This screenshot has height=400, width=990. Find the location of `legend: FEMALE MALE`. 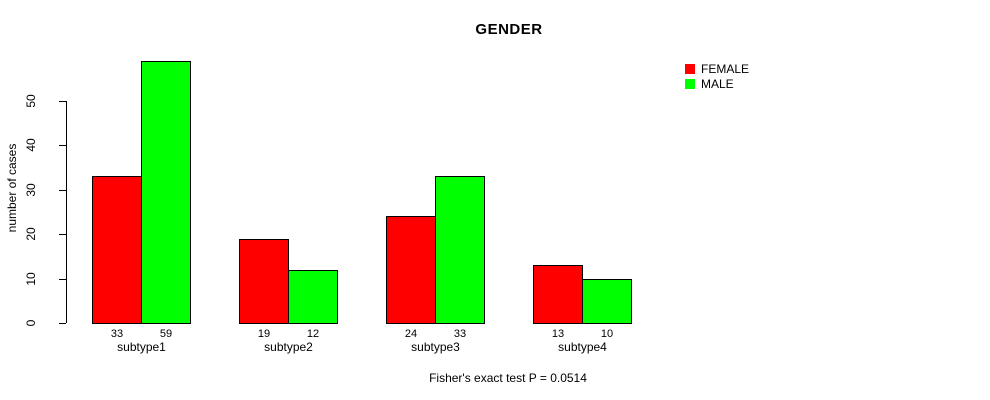

legend: FEMALE MALE is located at coordinates (717, 77).